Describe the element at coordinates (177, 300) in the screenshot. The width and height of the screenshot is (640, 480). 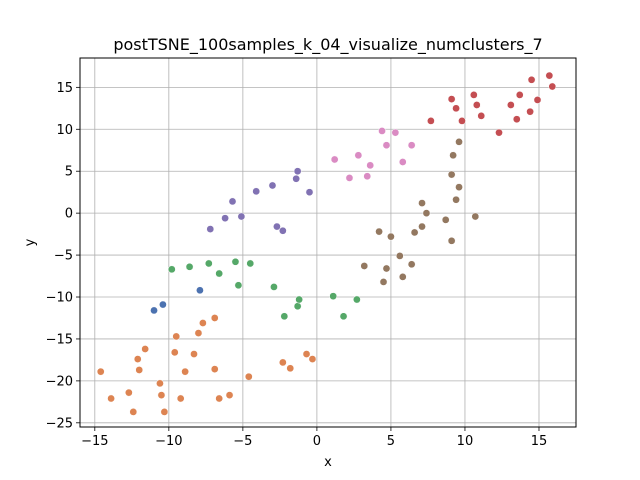
I see `cluster-0-series` at that location.